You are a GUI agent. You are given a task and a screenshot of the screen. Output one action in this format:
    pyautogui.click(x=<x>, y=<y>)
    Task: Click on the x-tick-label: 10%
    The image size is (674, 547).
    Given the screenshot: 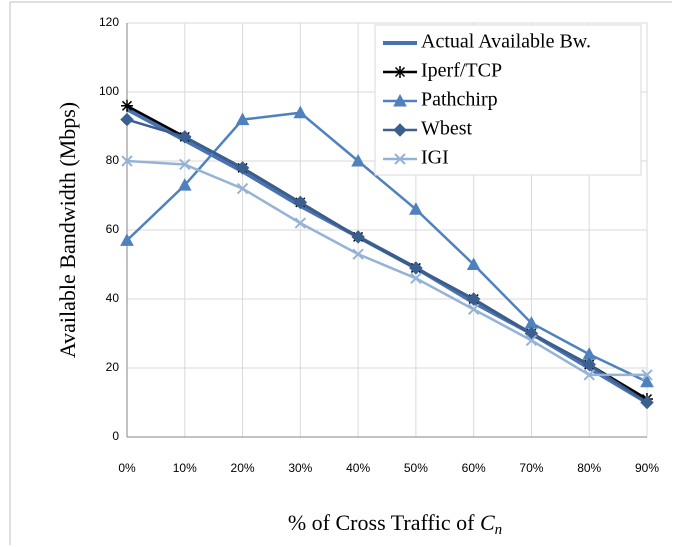 What is the action you would take?
    pyautogui.click(x=185, y=468)
    